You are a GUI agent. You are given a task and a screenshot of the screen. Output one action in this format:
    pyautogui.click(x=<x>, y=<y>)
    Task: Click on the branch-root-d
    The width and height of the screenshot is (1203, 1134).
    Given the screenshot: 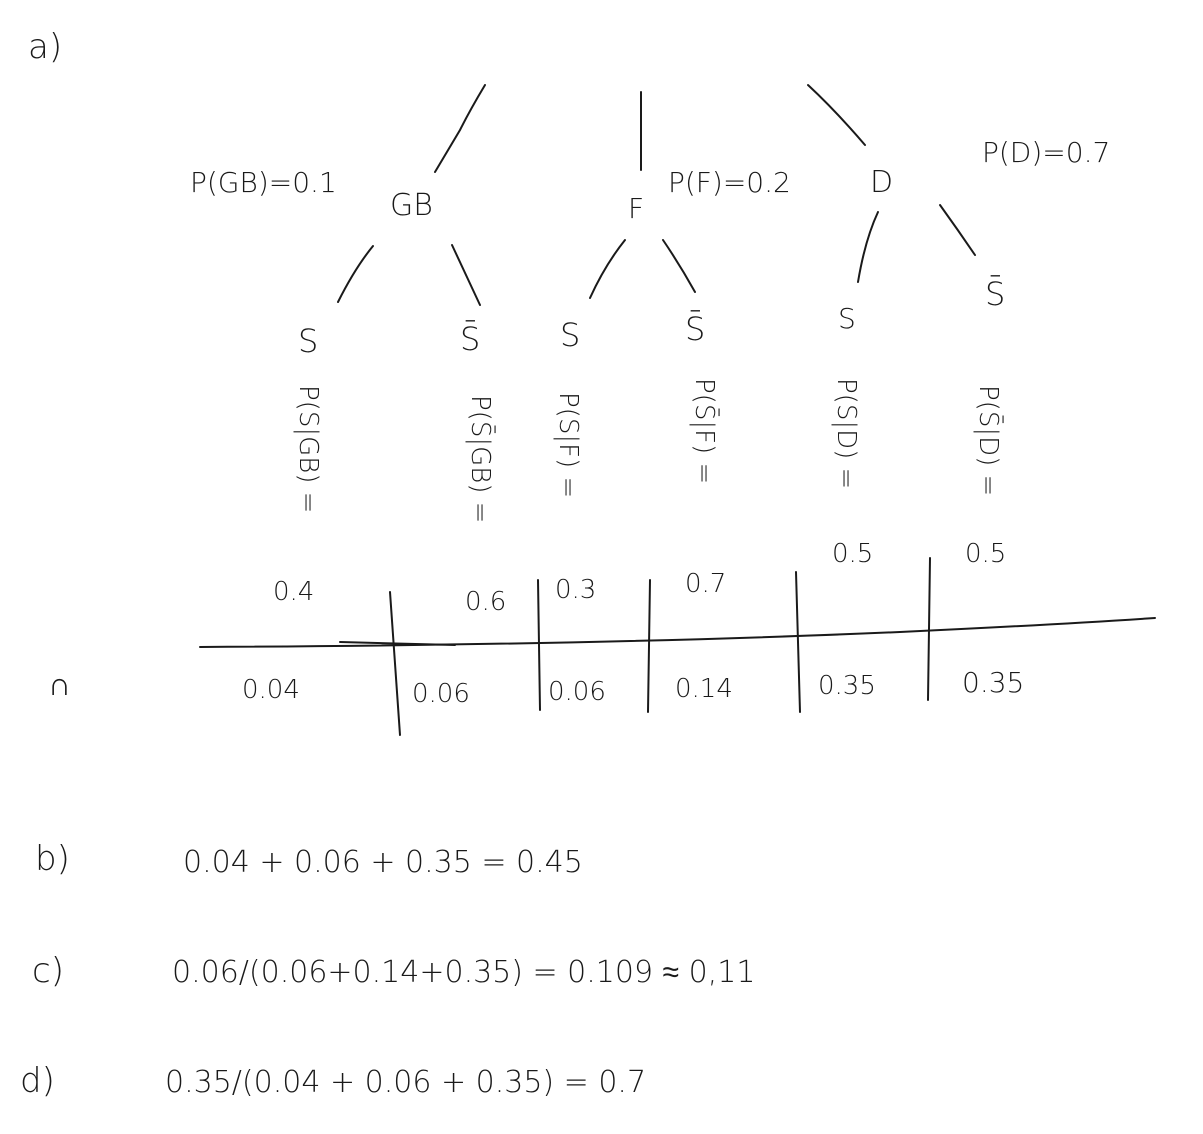 What is the action you would take?
    pyautogui.click(x=836, y=115)
    